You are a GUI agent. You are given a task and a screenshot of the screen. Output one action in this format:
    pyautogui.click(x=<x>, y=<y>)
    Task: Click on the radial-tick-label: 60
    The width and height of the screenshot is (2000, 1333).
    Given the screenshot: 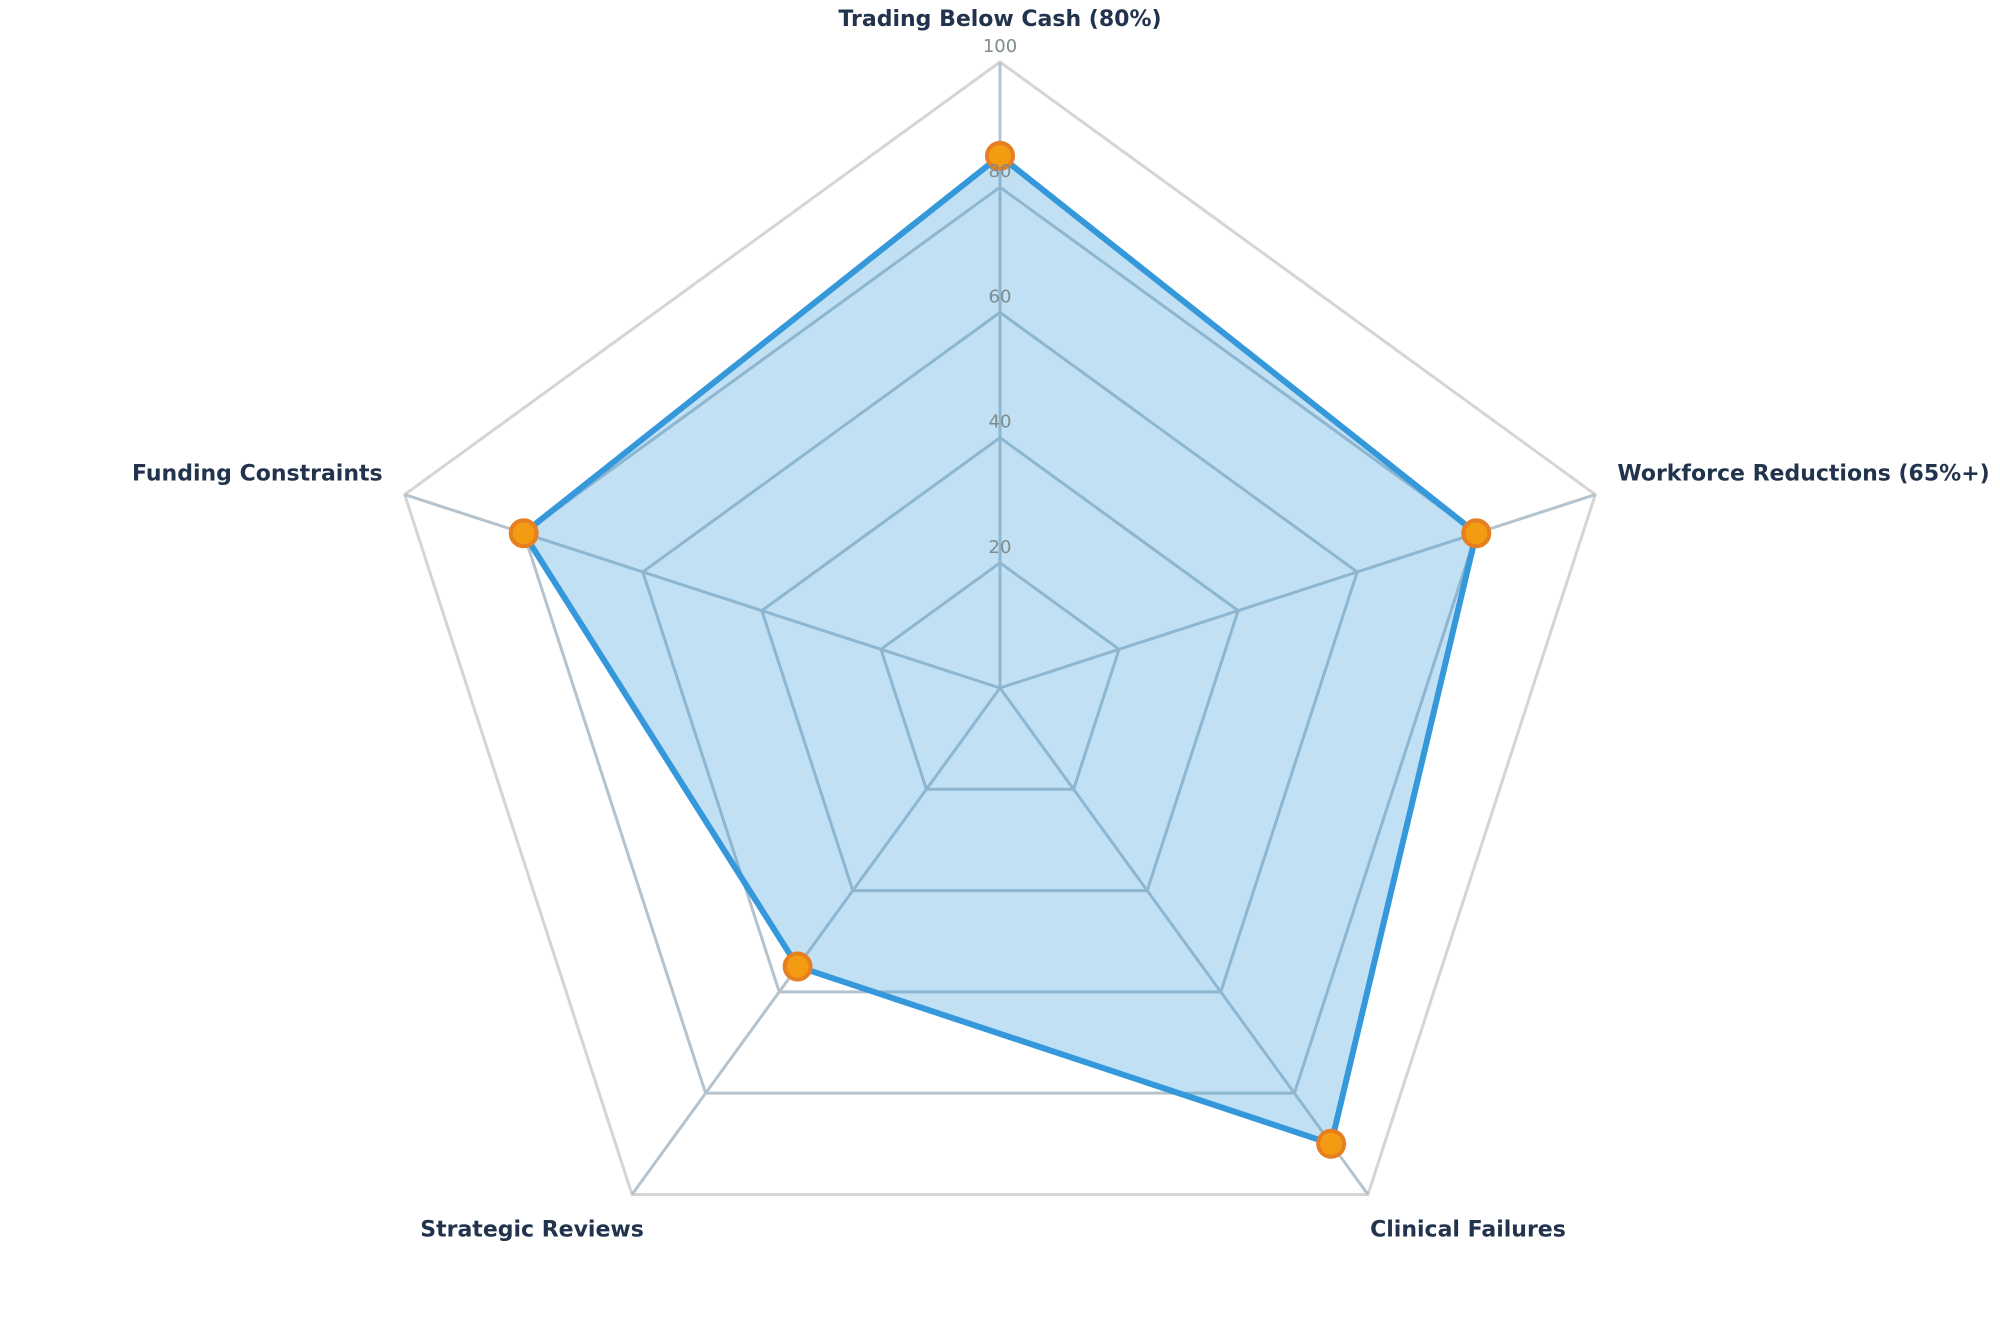 What is the action you would take?
    pyautogui.click(x=1000, y=296)
    